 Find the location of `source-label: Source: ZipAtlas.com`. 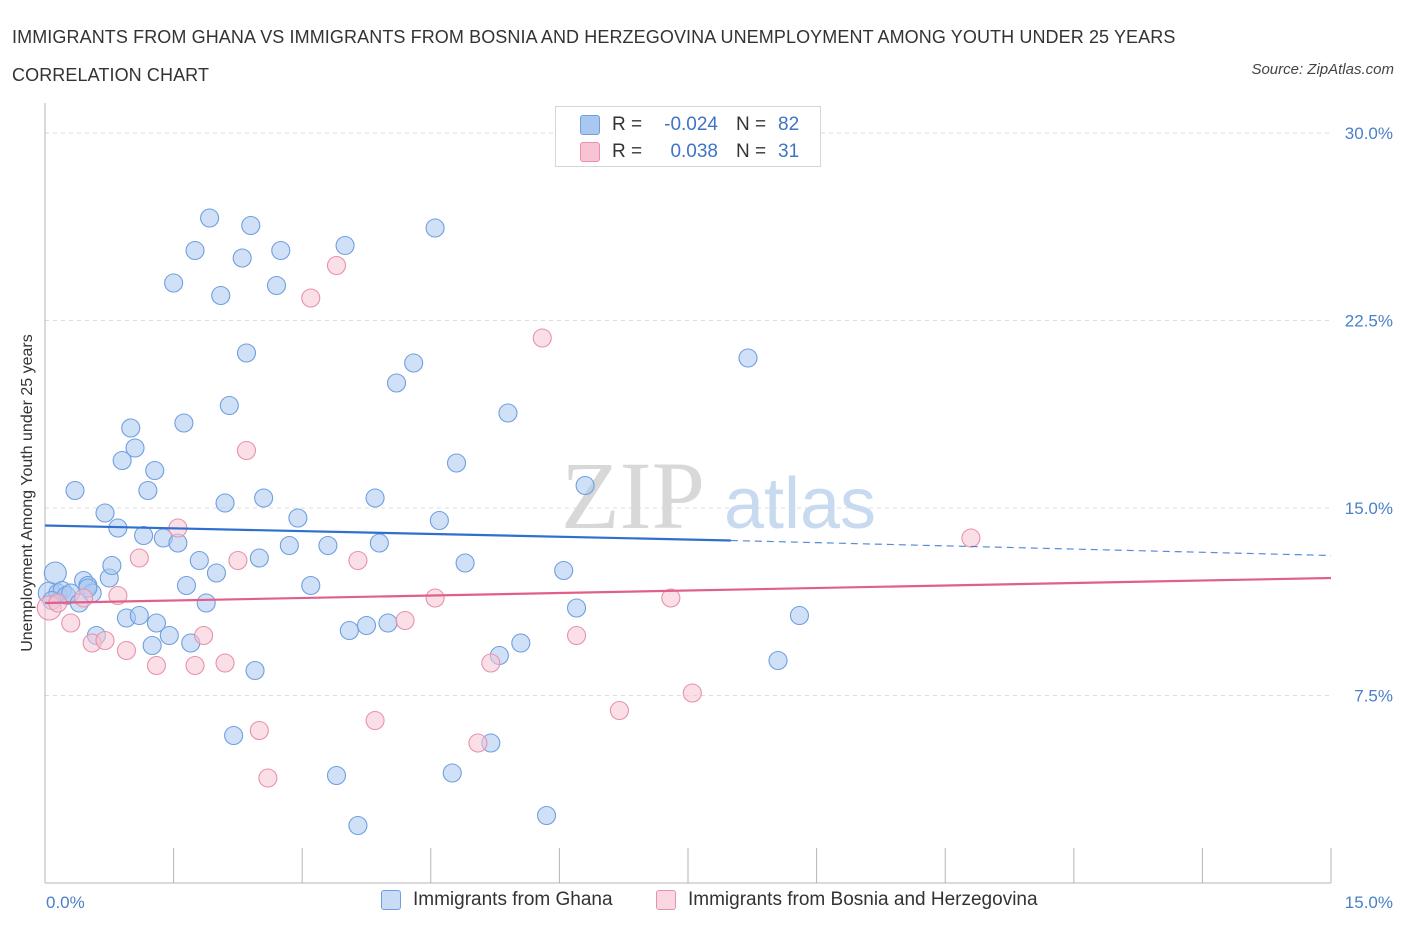

source-label: Source: ZipAtlas.com is located at coordinates (1322, 69).